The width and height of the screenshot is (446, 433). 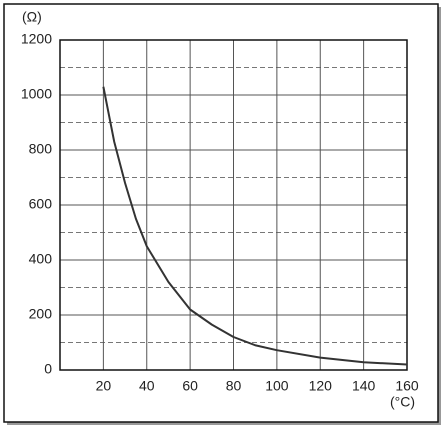 I want to click on y-axis-label: (Ω), so click(x=32, y=17).